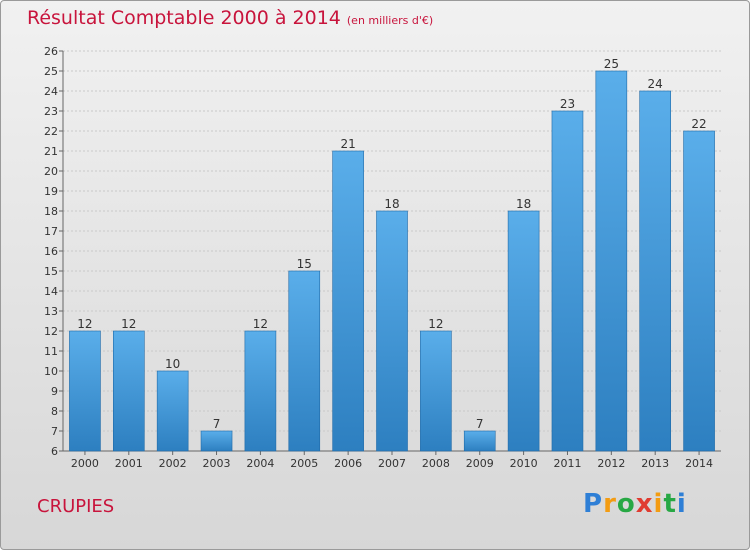 The image size is (750, 550). What do you see at coordinates (54, 391) in the screenshot?
I see `y-tick-label: 9` at bounding box center [54, 391].